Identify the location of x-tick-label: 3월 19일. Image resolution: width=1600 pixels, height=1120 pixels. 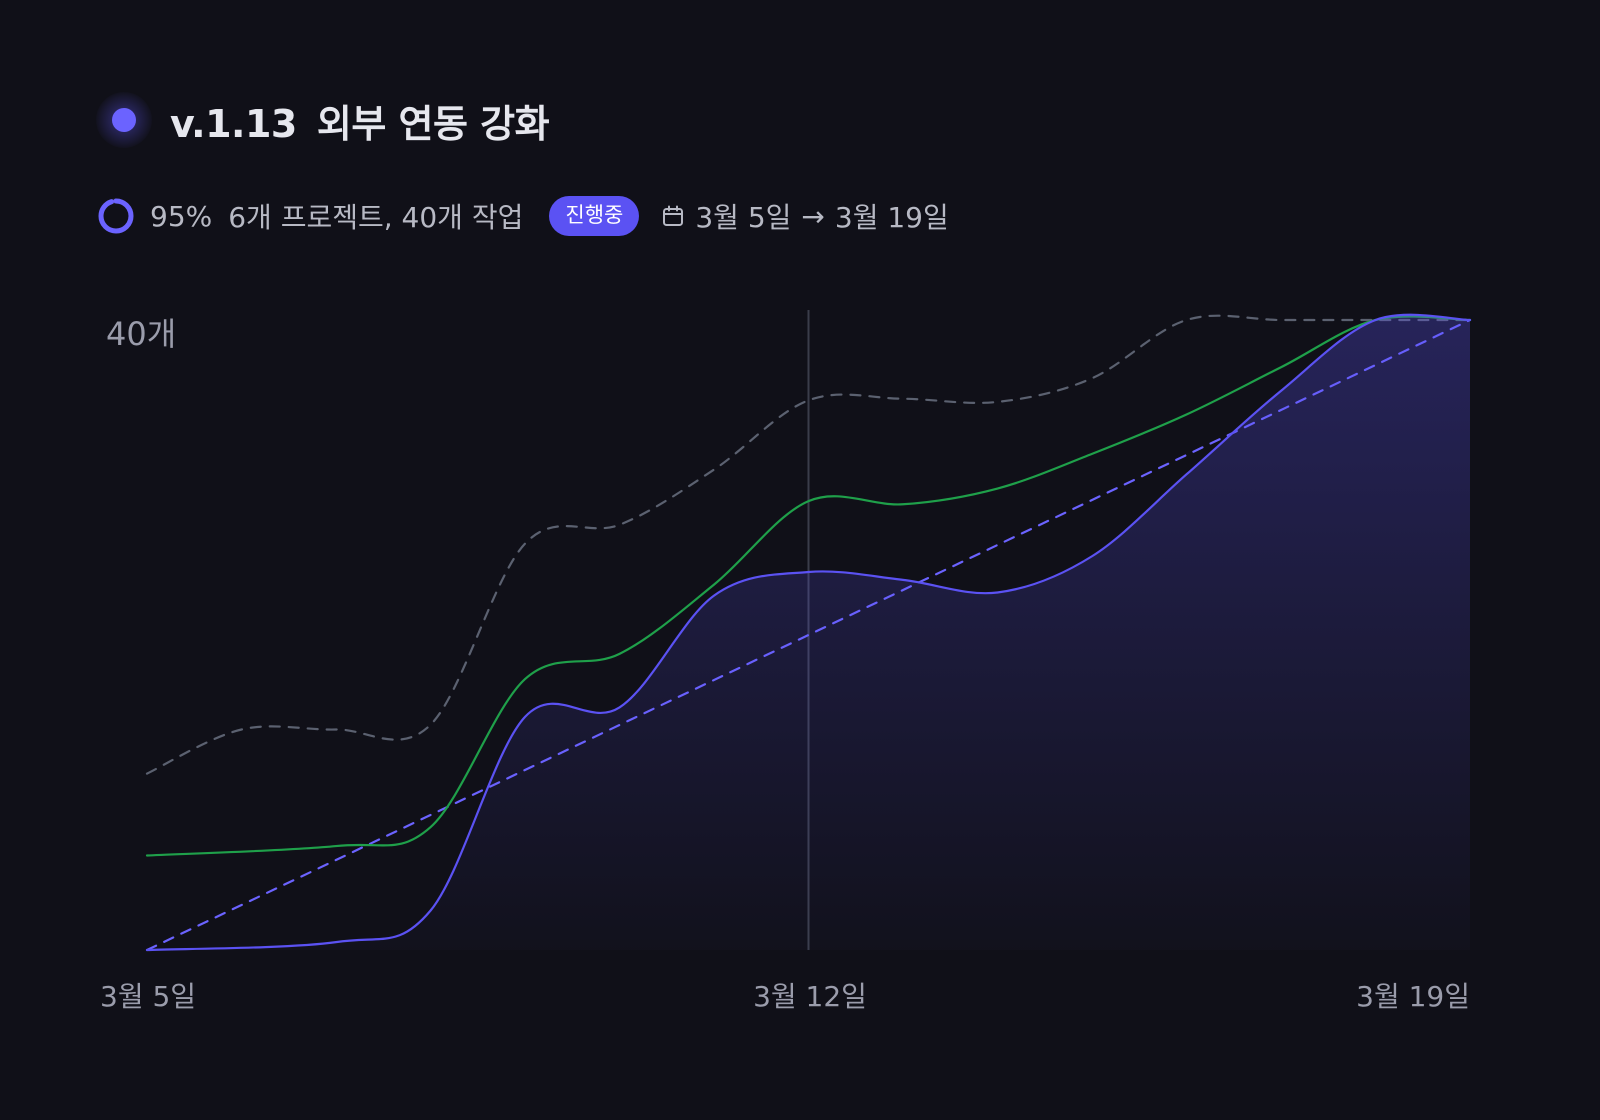
(1413, 996).